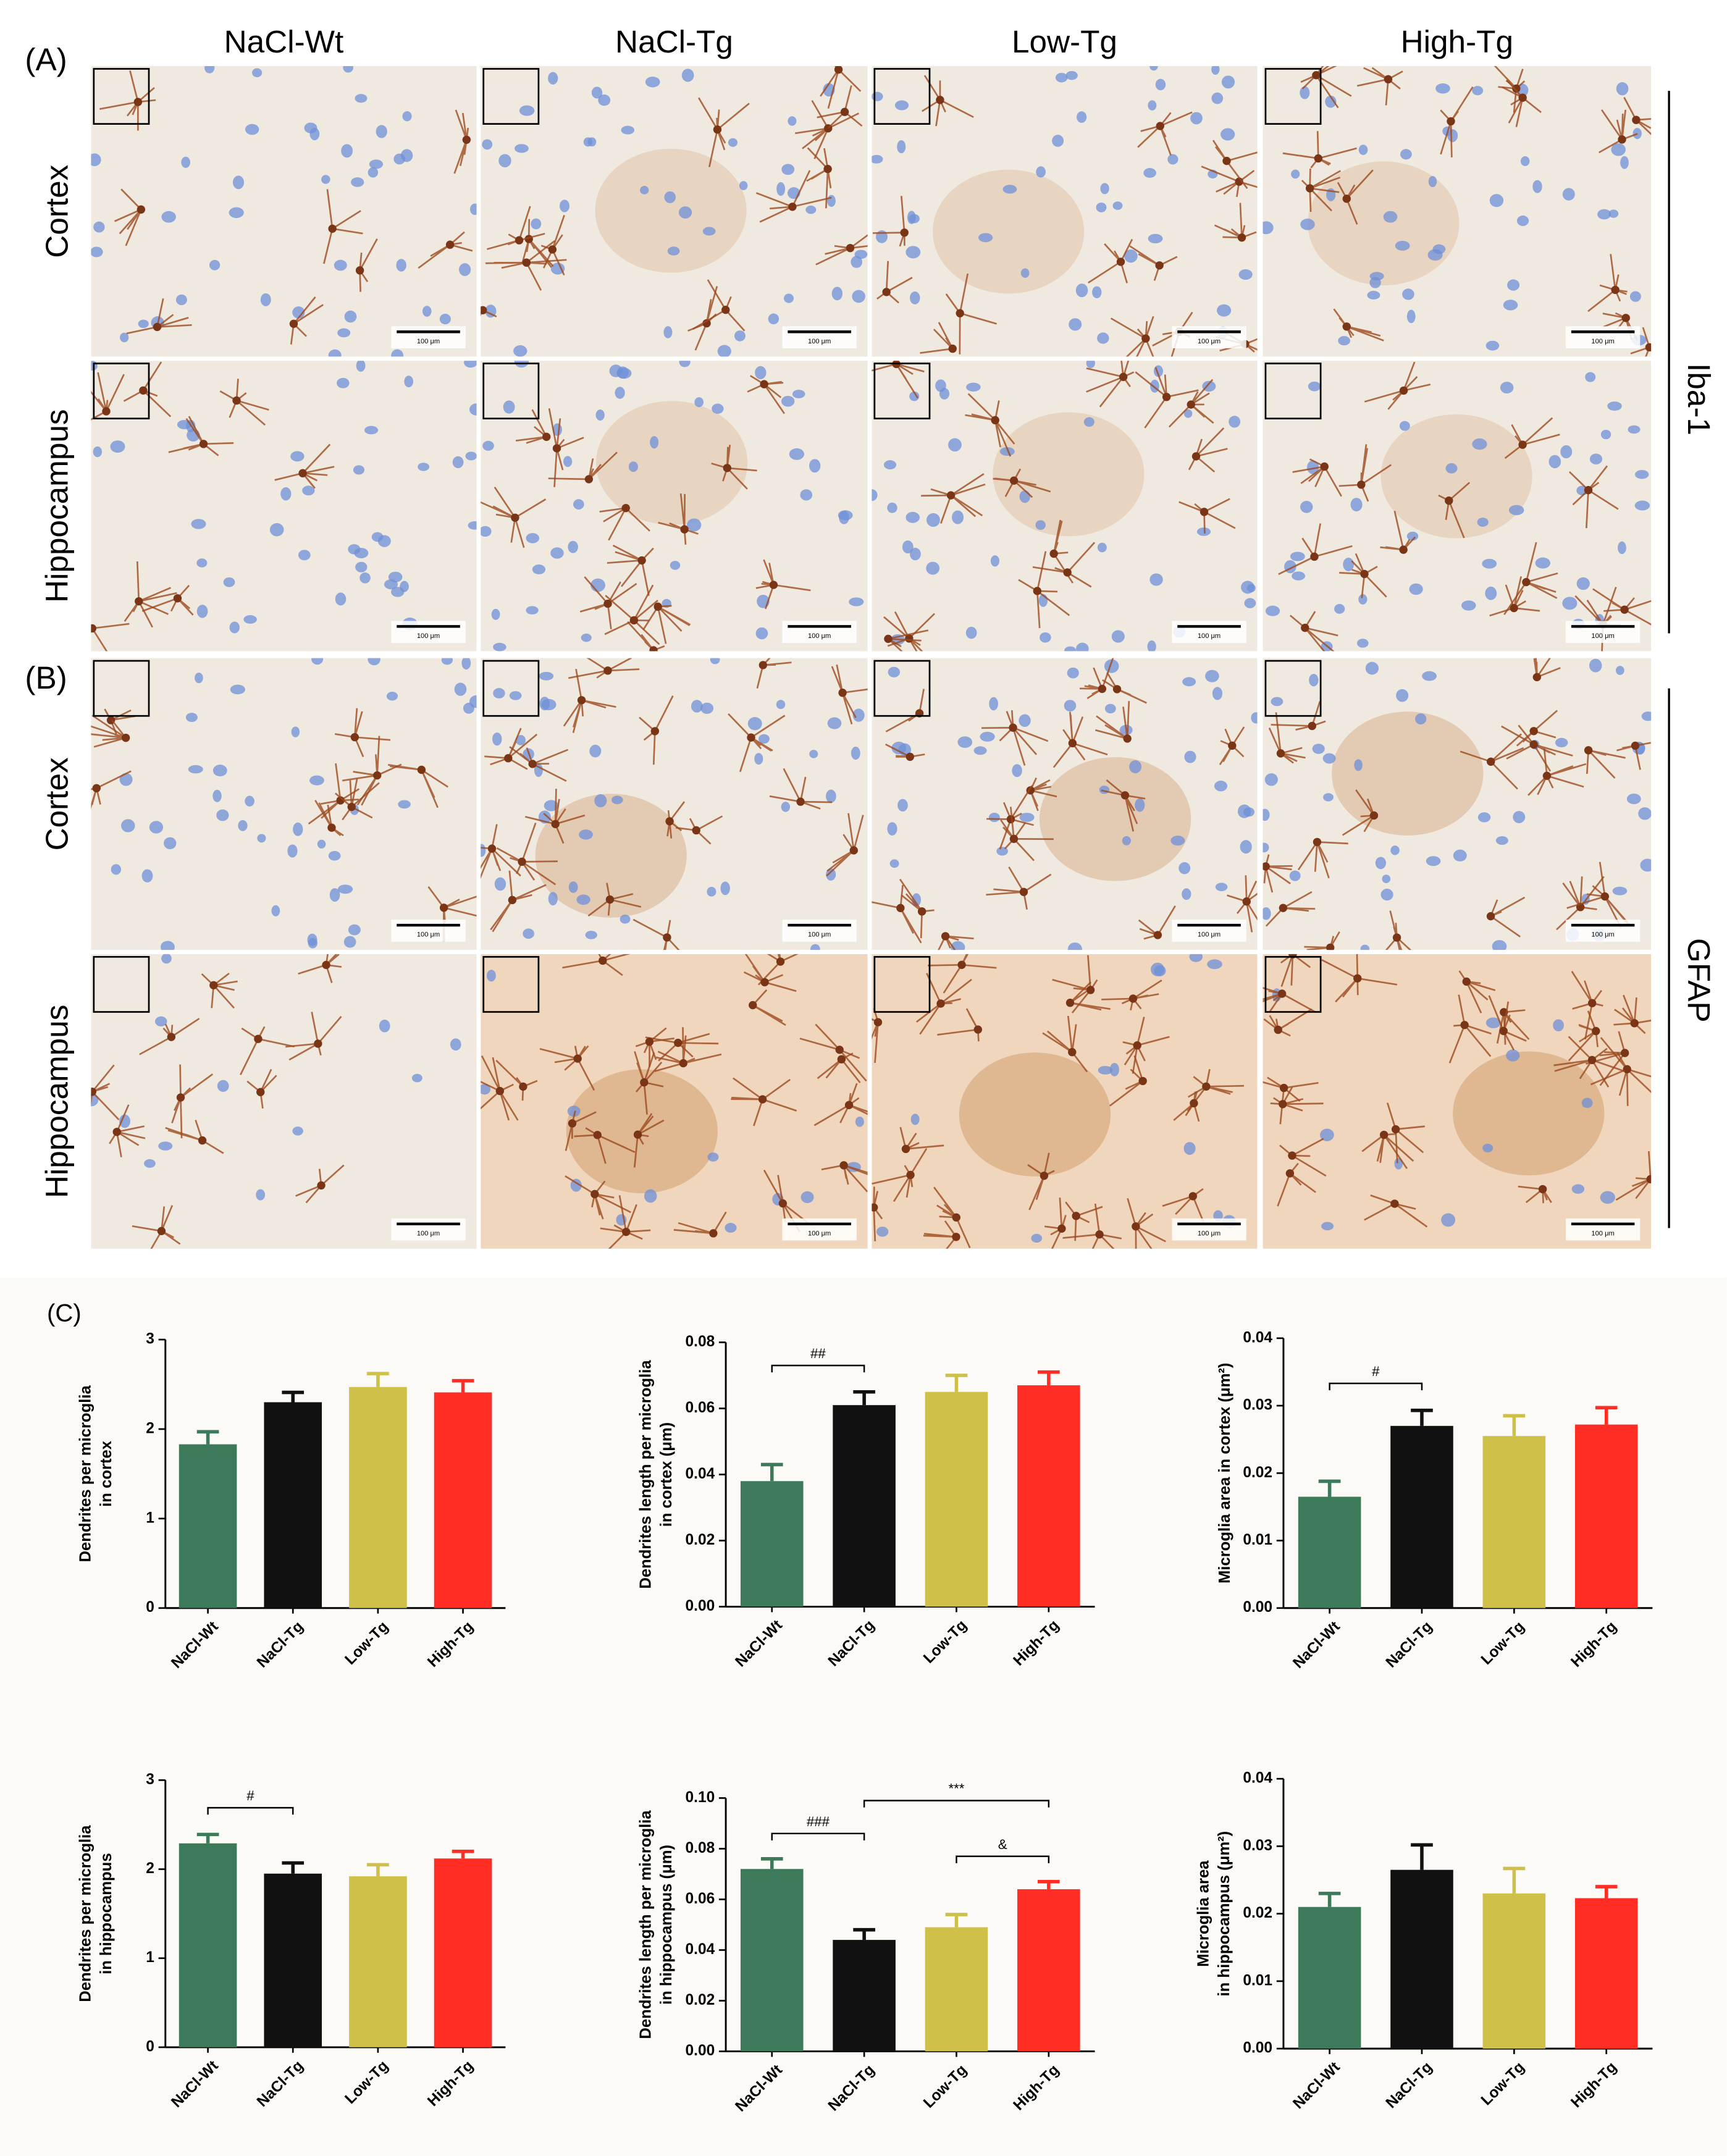 This screenshot has height=2156, width=1727. Describe the element at coordinates (1064, 41) in the screenshot. I see `column-header: Low-Tg` at that location.